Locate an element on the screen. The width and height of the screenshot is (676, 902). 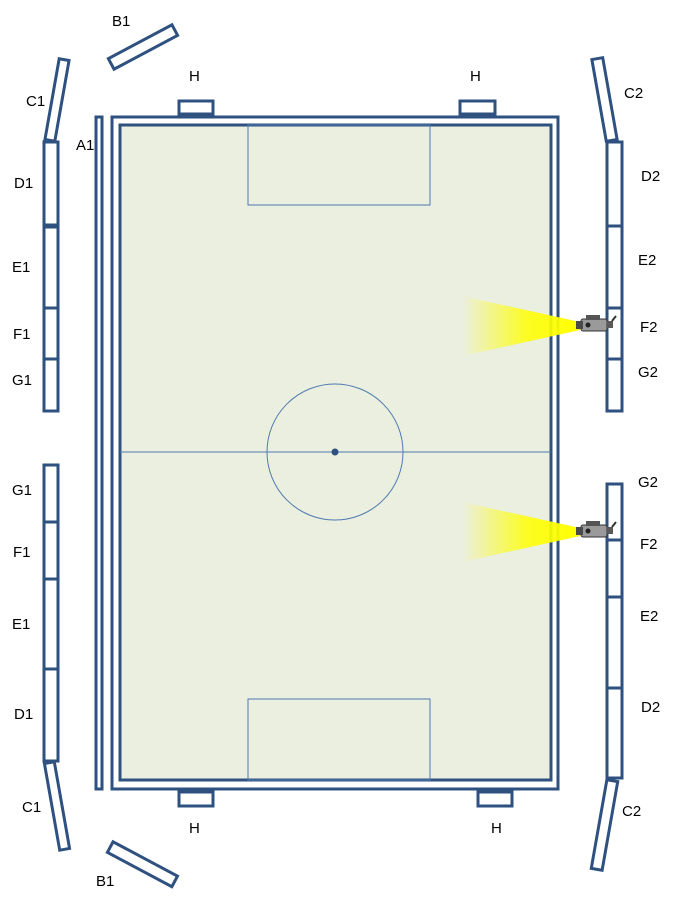
penalty-area-bottom is located at coordinates (339, 739).